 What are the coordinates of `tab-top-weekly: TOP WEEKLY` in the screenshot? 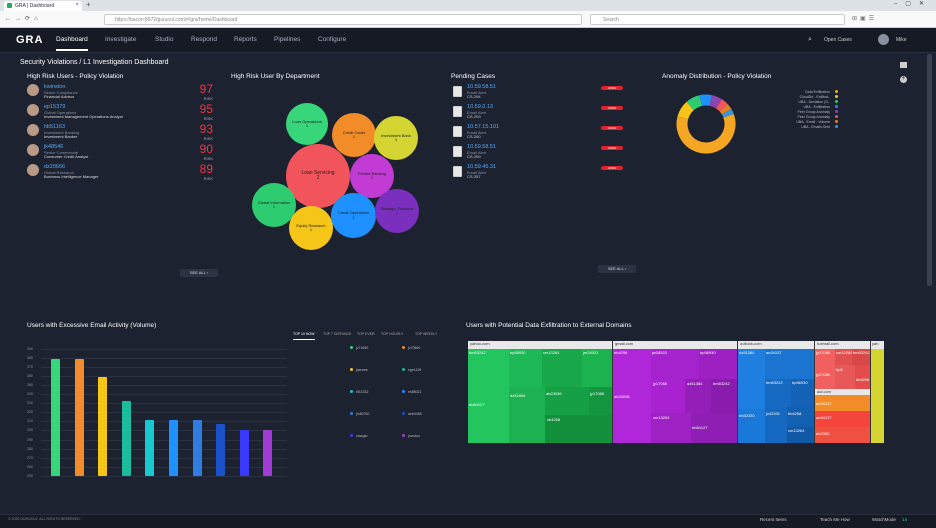 It's located at (426, 334).